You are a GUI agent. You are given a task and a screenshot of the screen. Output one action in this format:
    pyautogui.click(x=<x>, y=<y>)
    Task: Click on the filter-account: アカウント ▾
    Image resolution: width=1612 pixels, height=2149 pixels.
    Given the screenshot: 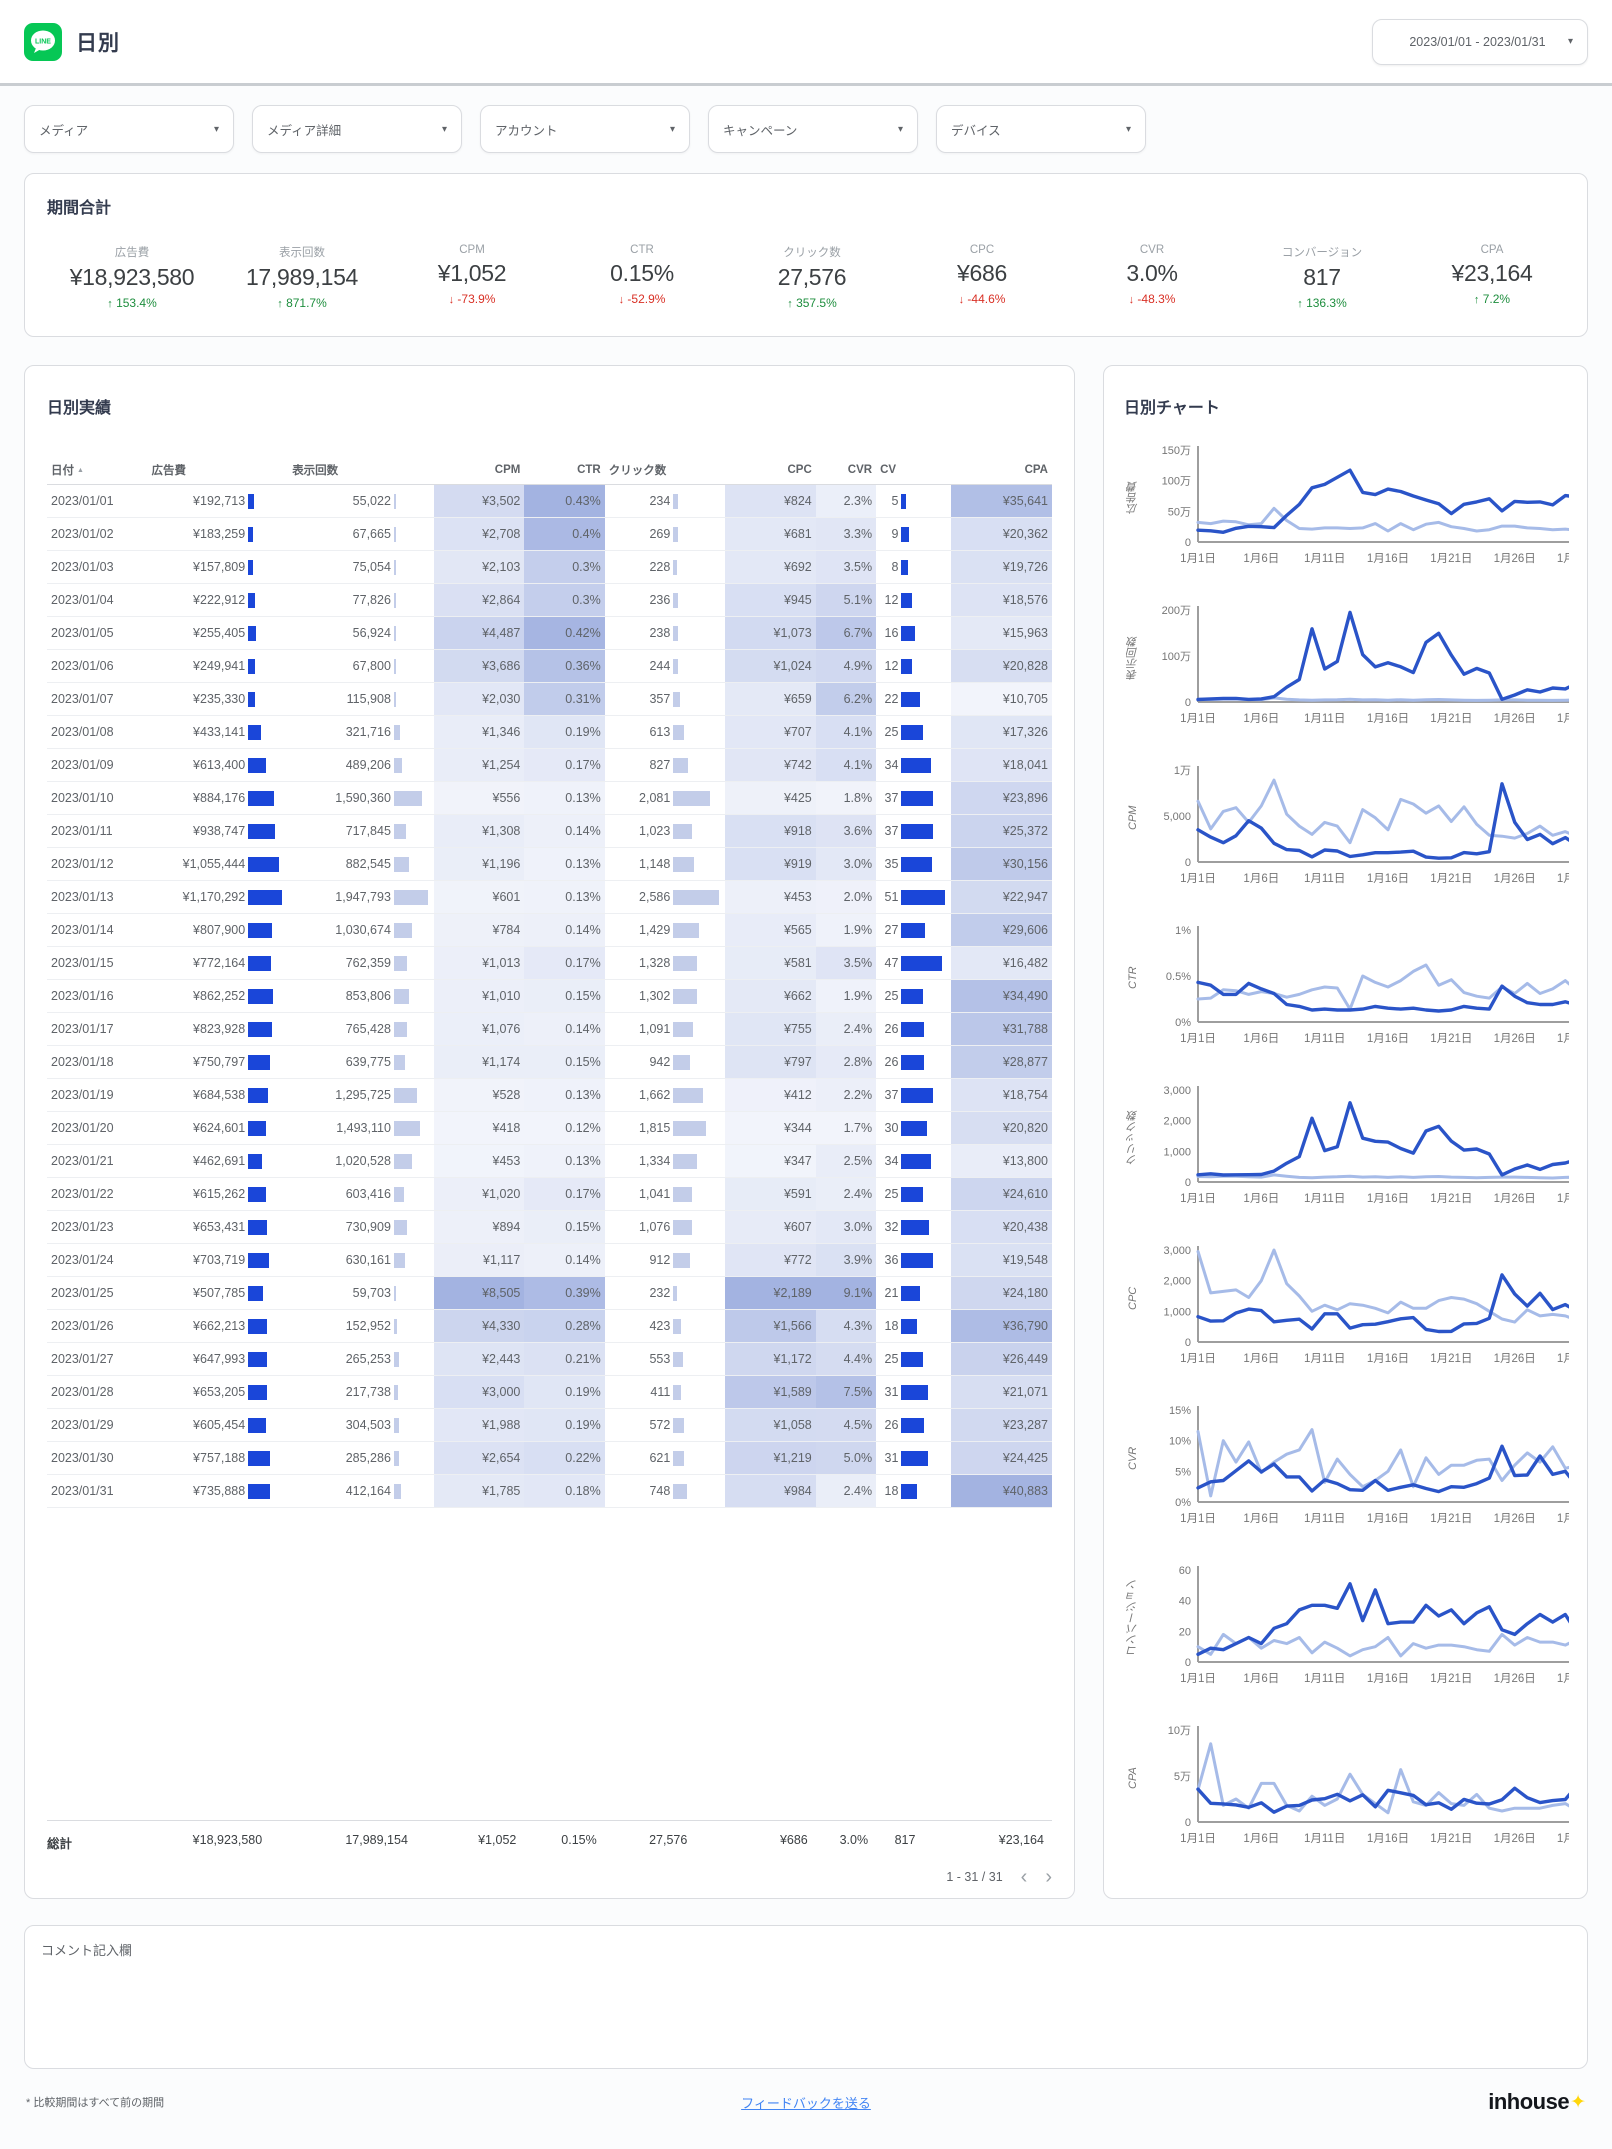 What is the action you would take?
    pyautogui.click(x=585, y=129)
    